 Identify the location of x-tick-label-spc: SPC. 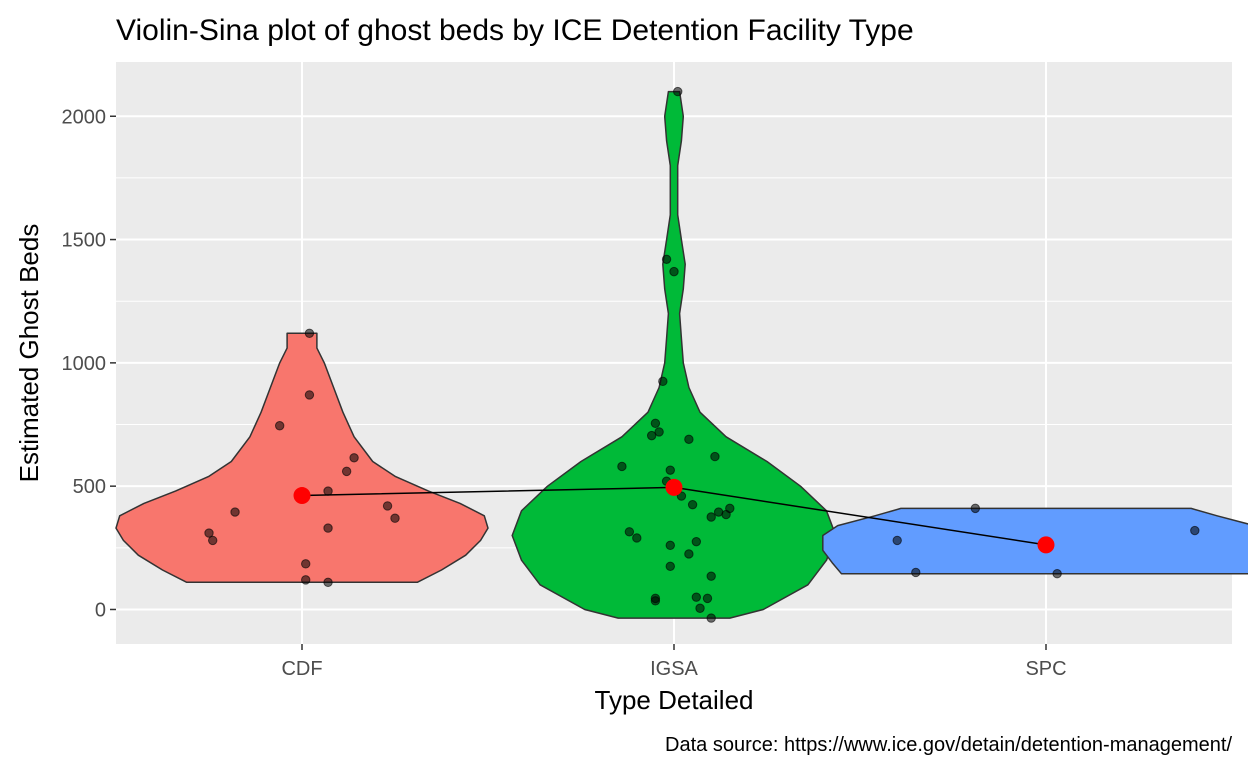
(1045, 669).